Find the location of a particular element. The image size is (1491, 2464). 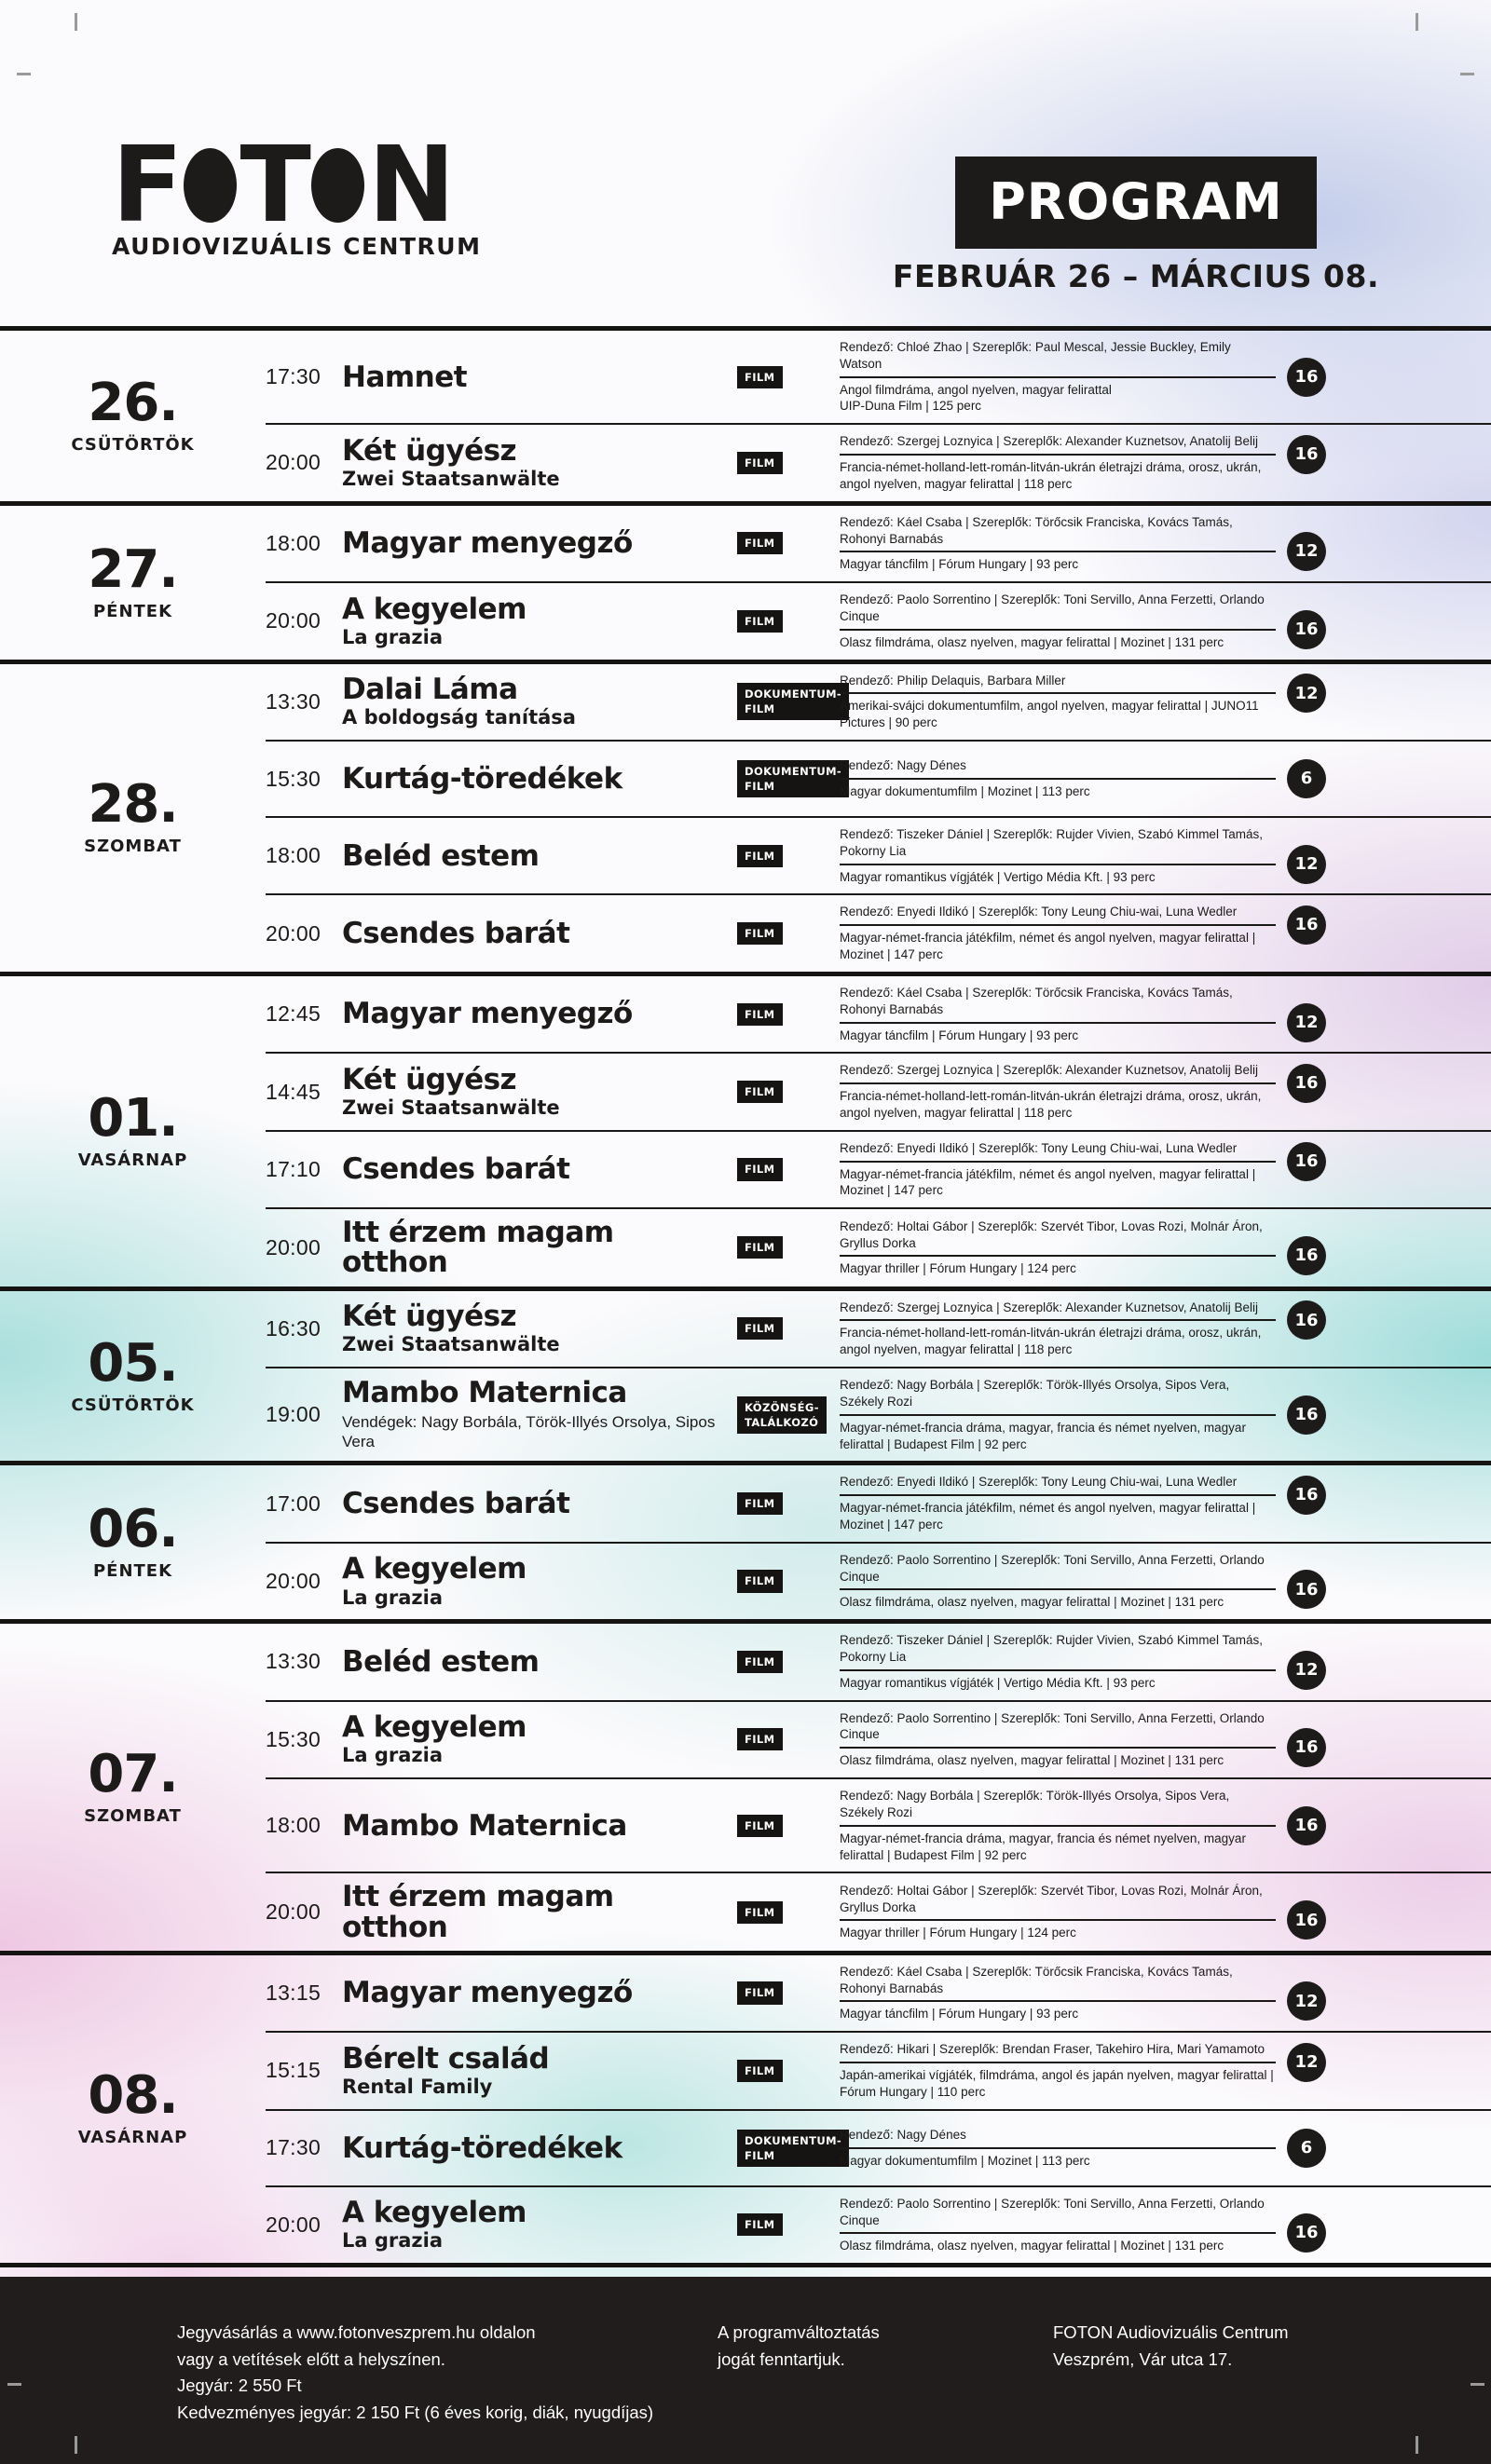

day-label: 27. PÉNTEK is located at coordinates (133, 583).